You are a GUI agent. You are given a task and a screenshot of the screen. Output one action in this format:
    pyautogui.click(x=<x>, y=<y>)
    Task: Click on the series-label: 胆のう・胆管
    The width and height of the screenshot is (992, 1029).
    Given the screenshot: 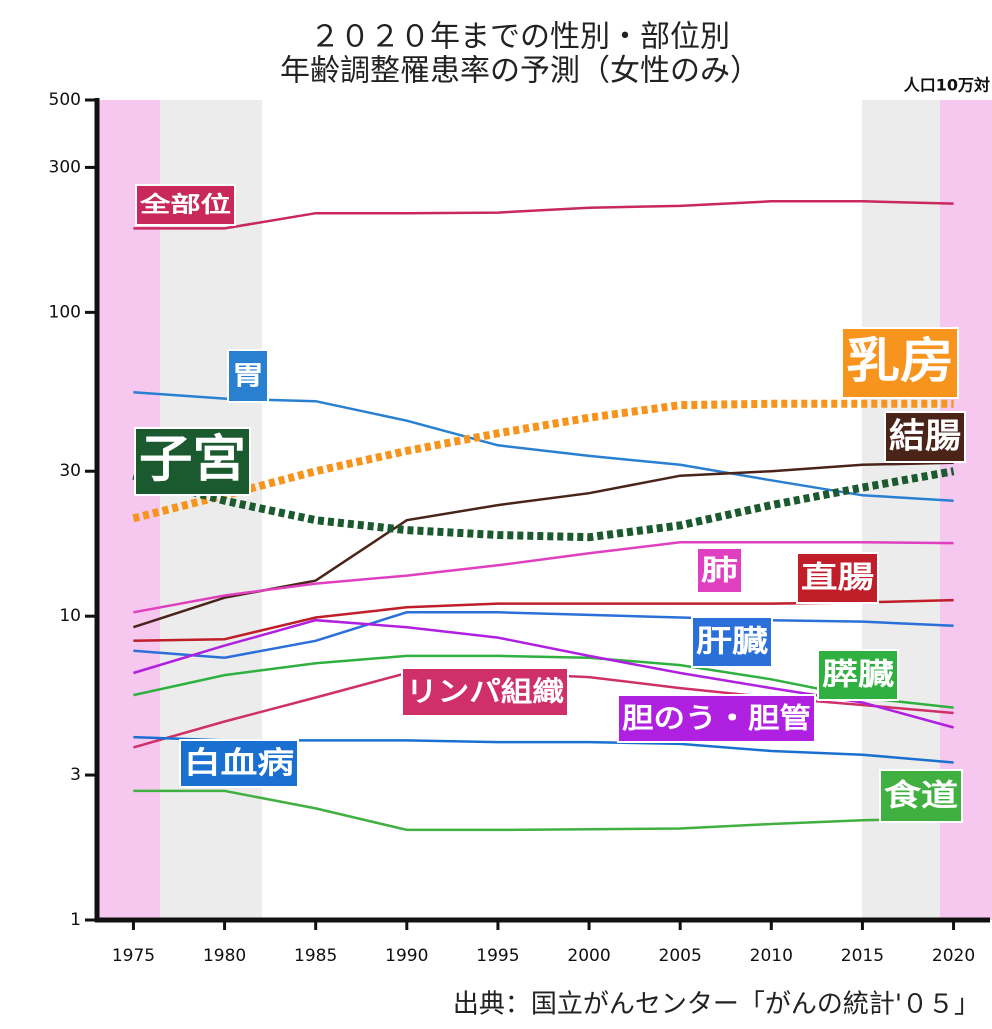 What is the action you would take?
    pyautogui.click(x=716, y=718)
    